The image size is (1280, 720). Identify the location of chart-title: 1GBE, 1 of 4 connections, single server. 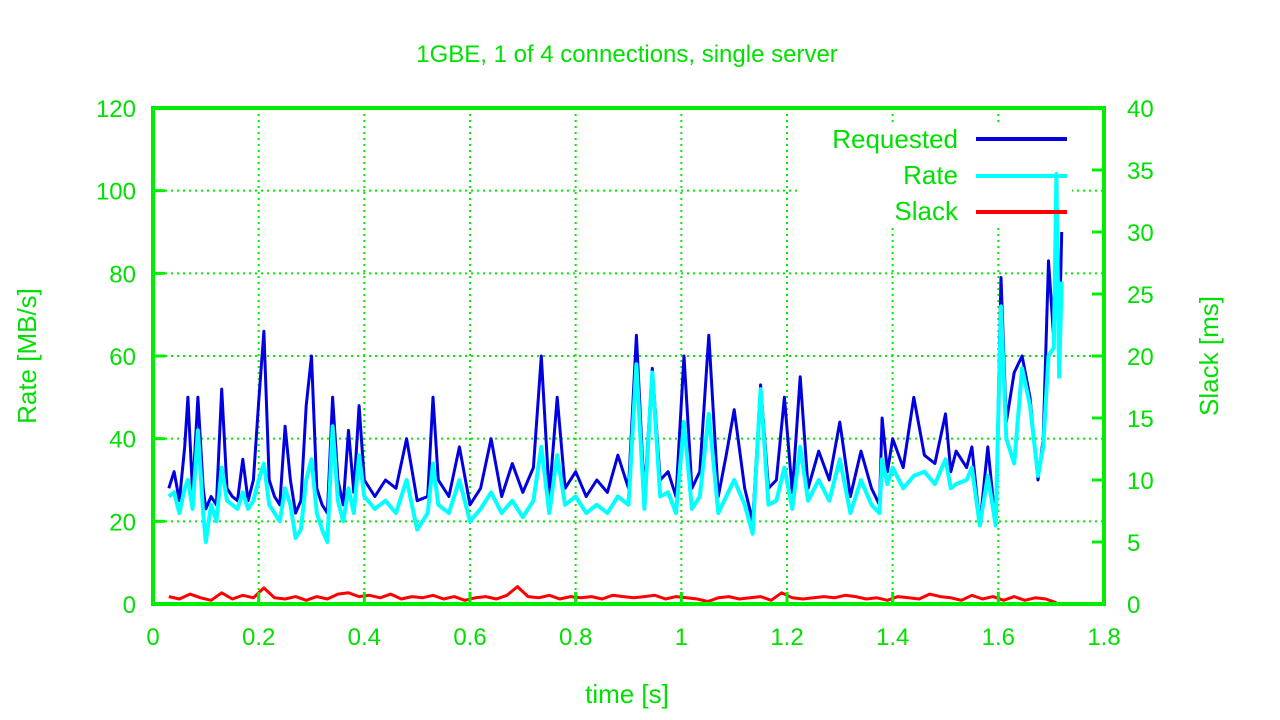
(627, 54).